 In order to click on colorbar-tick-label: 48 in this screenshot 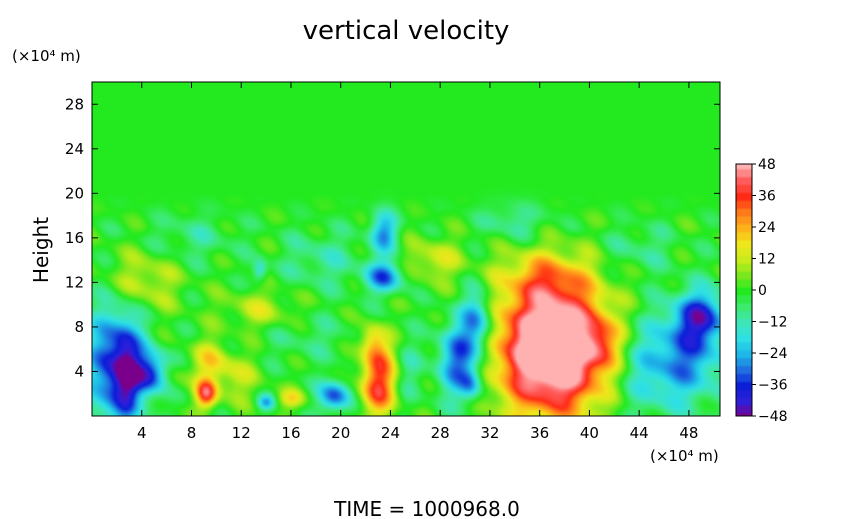, I will do `click(767, 165)`.